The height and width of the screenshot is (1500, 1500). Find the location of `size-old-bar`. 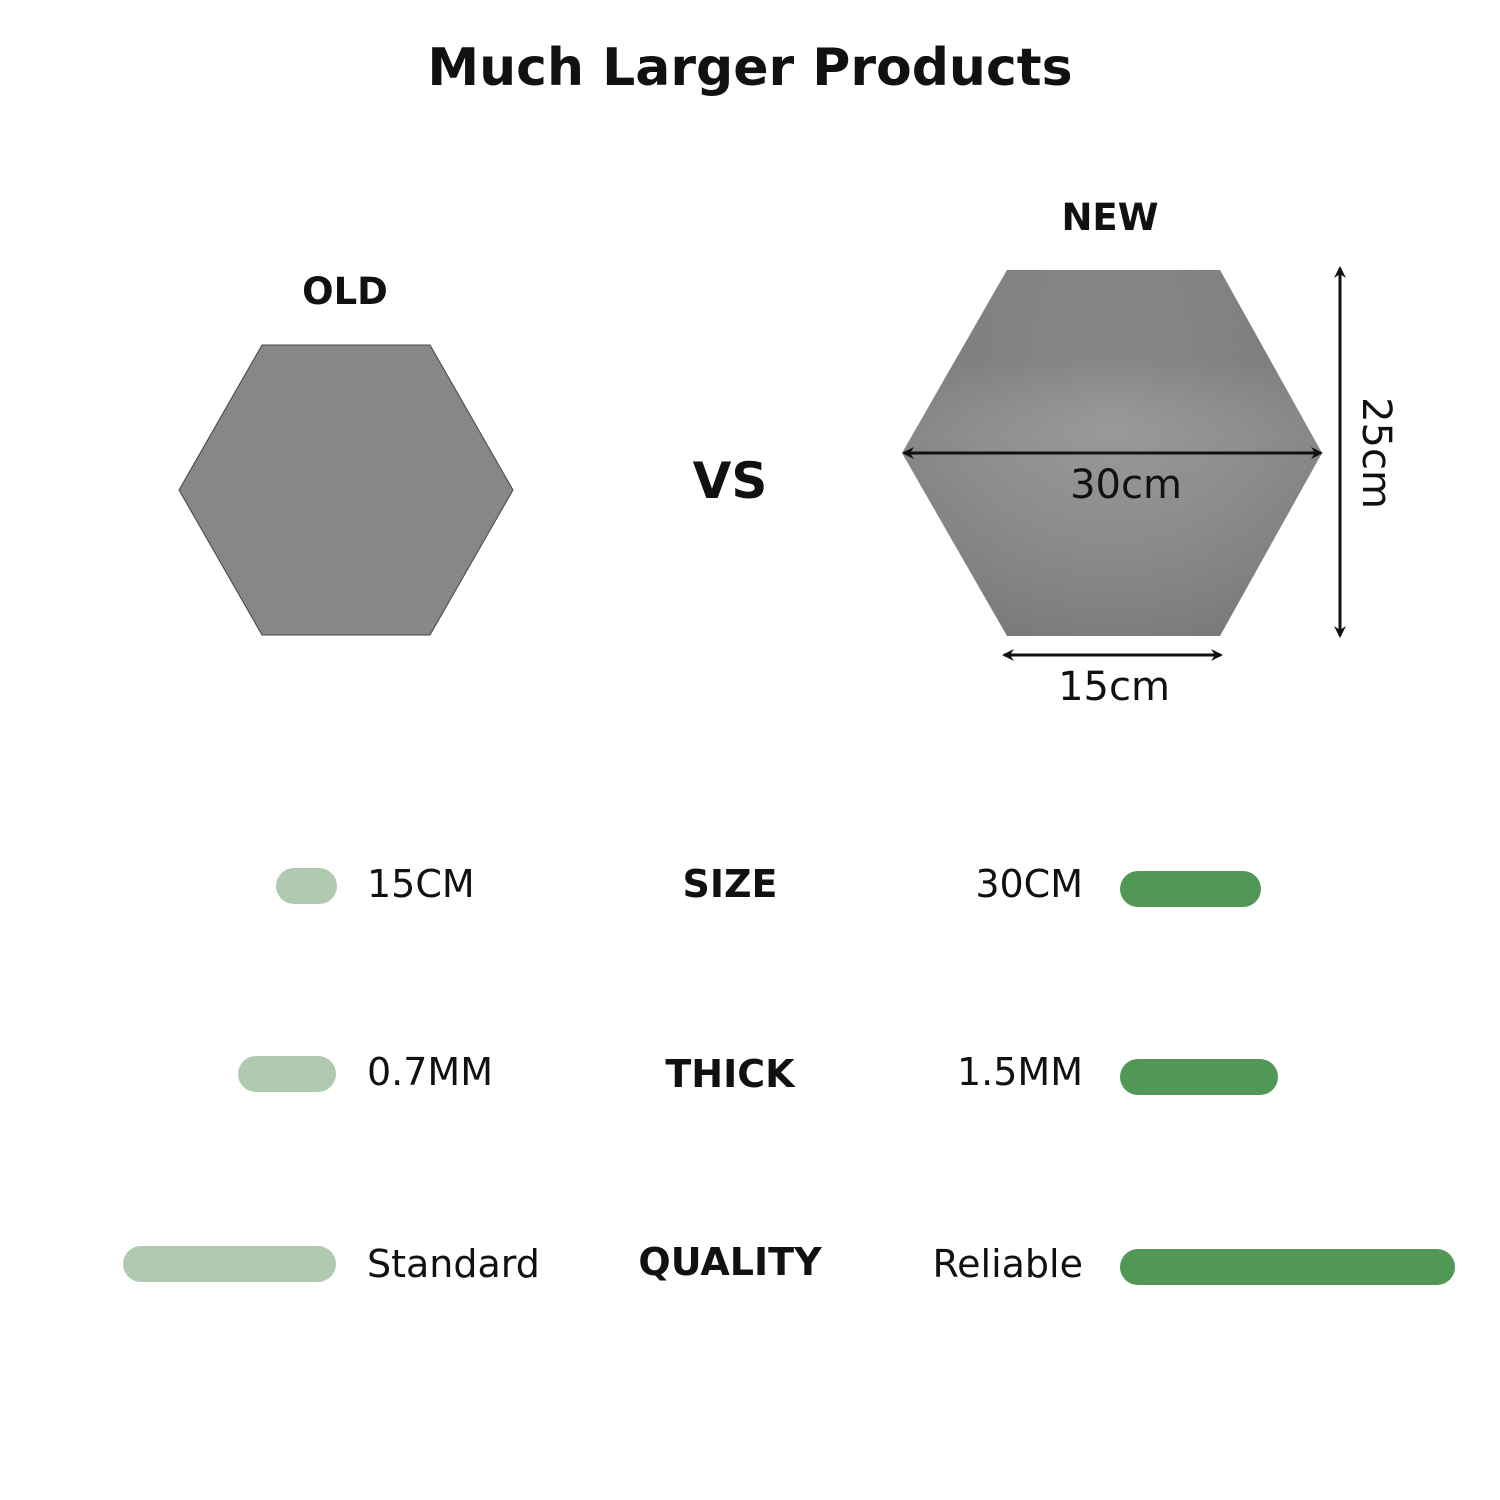

size-old-bar is located at coordinates (306, 886).